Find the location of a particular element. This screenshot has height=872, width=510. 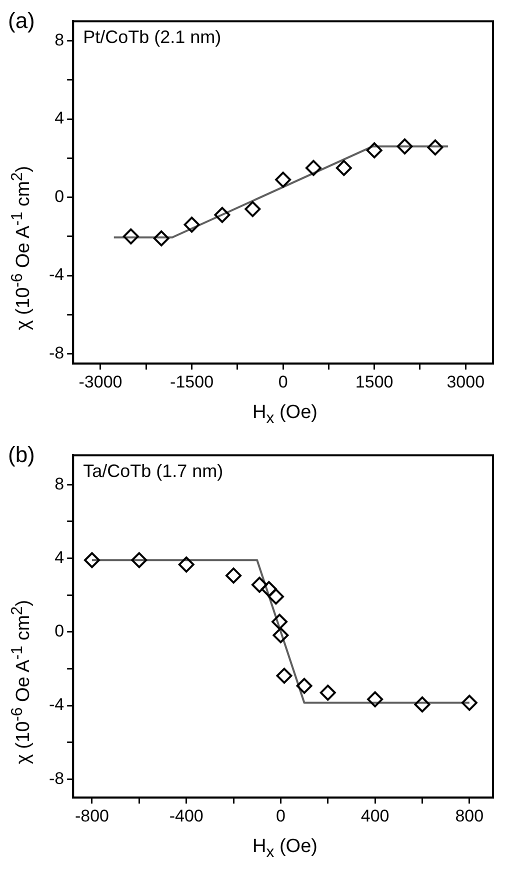

annotation: Pt/CoTb (2.1 nm) is located at coordinates (152, 37).